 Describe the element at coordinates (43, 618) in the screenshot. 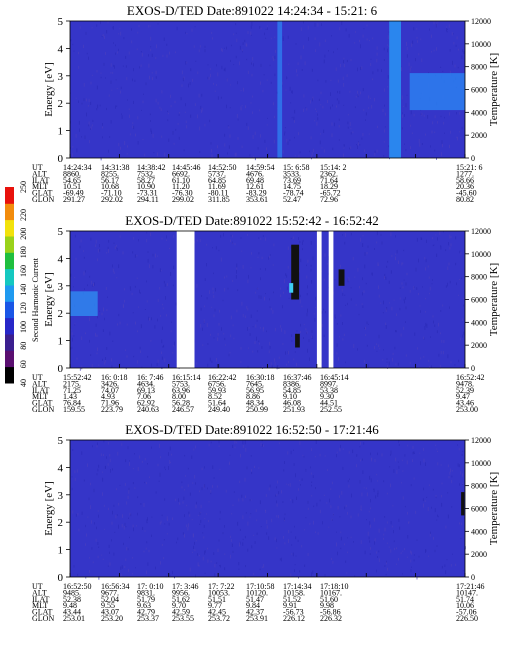

I see `ephemeris-row-label: GLON` at that location.